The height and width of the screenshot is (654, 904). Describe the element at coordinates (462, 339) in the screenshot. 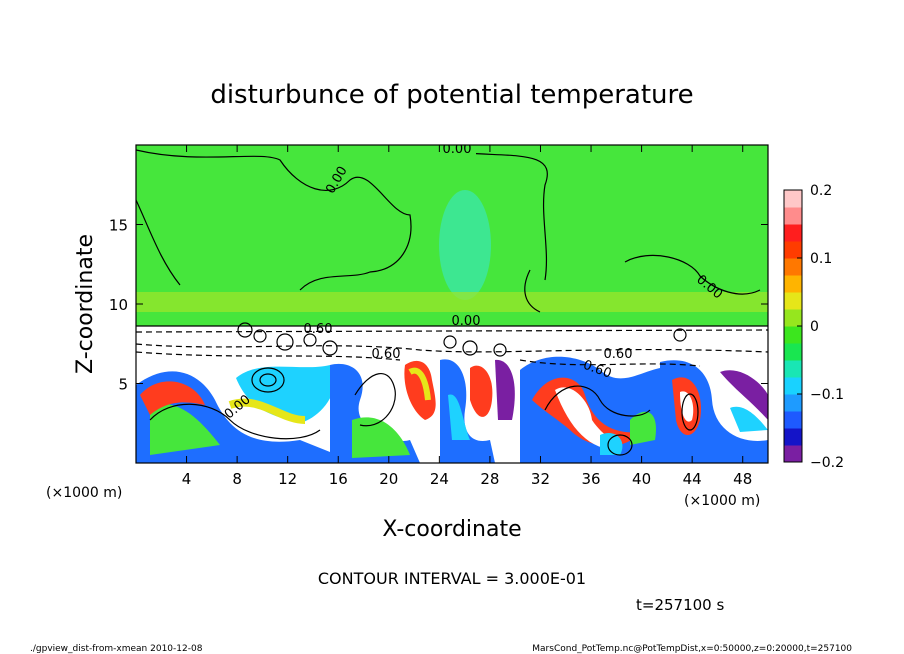

I see `contour-blob-cluster` at that location.